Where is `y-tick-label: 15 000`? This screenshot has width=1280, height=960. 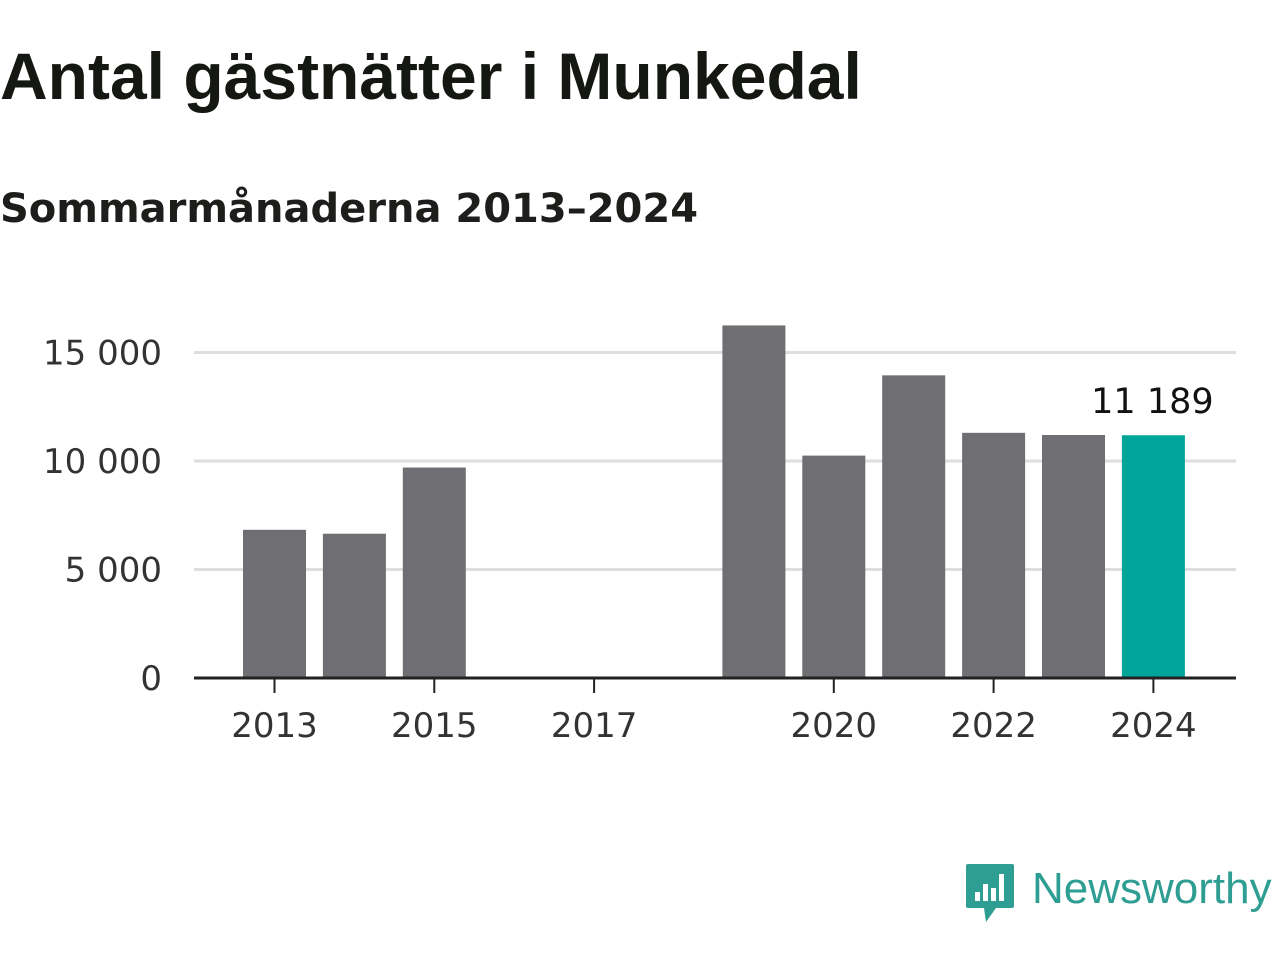 y-tick-label: 15 000 is located at coordinates (102, 354).